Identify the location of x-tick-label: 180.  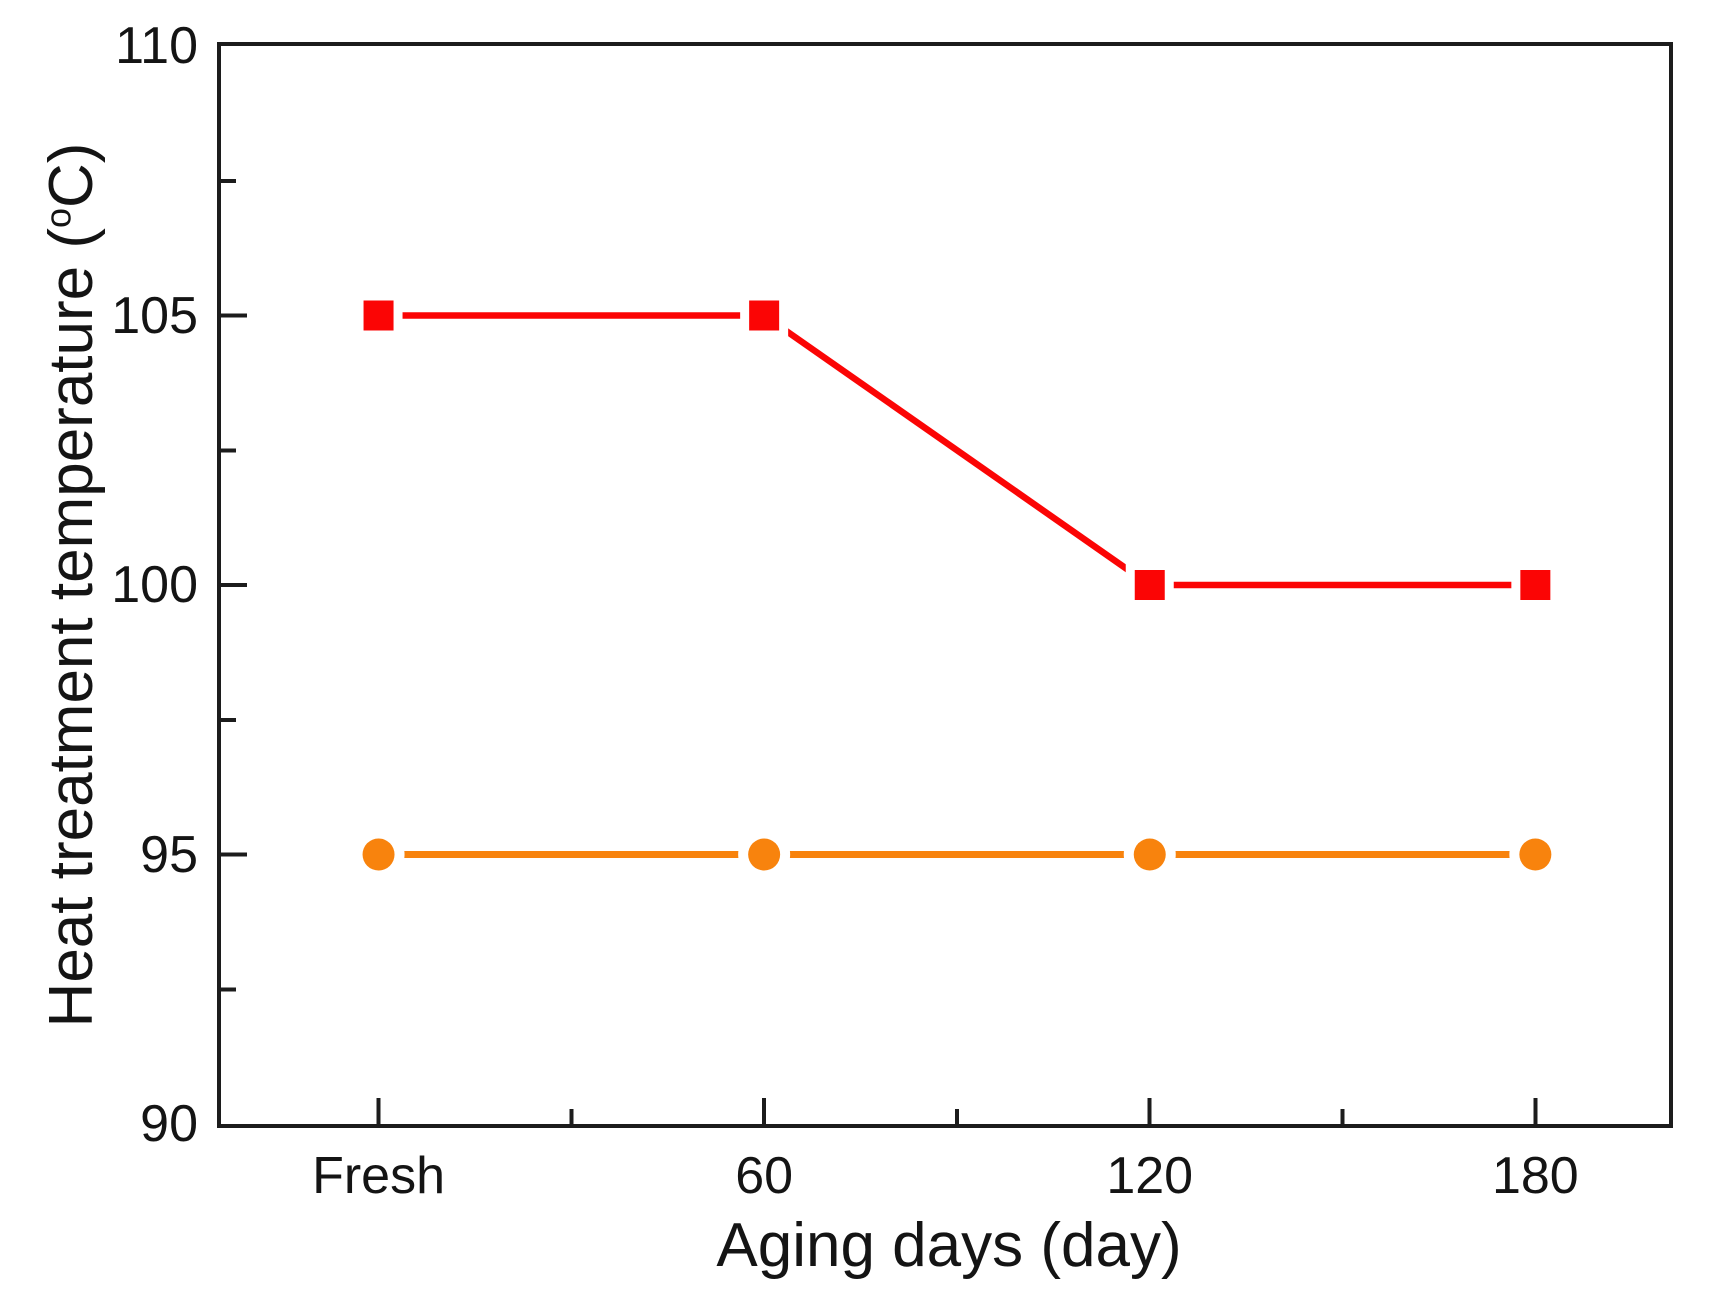
(1535, 1176).